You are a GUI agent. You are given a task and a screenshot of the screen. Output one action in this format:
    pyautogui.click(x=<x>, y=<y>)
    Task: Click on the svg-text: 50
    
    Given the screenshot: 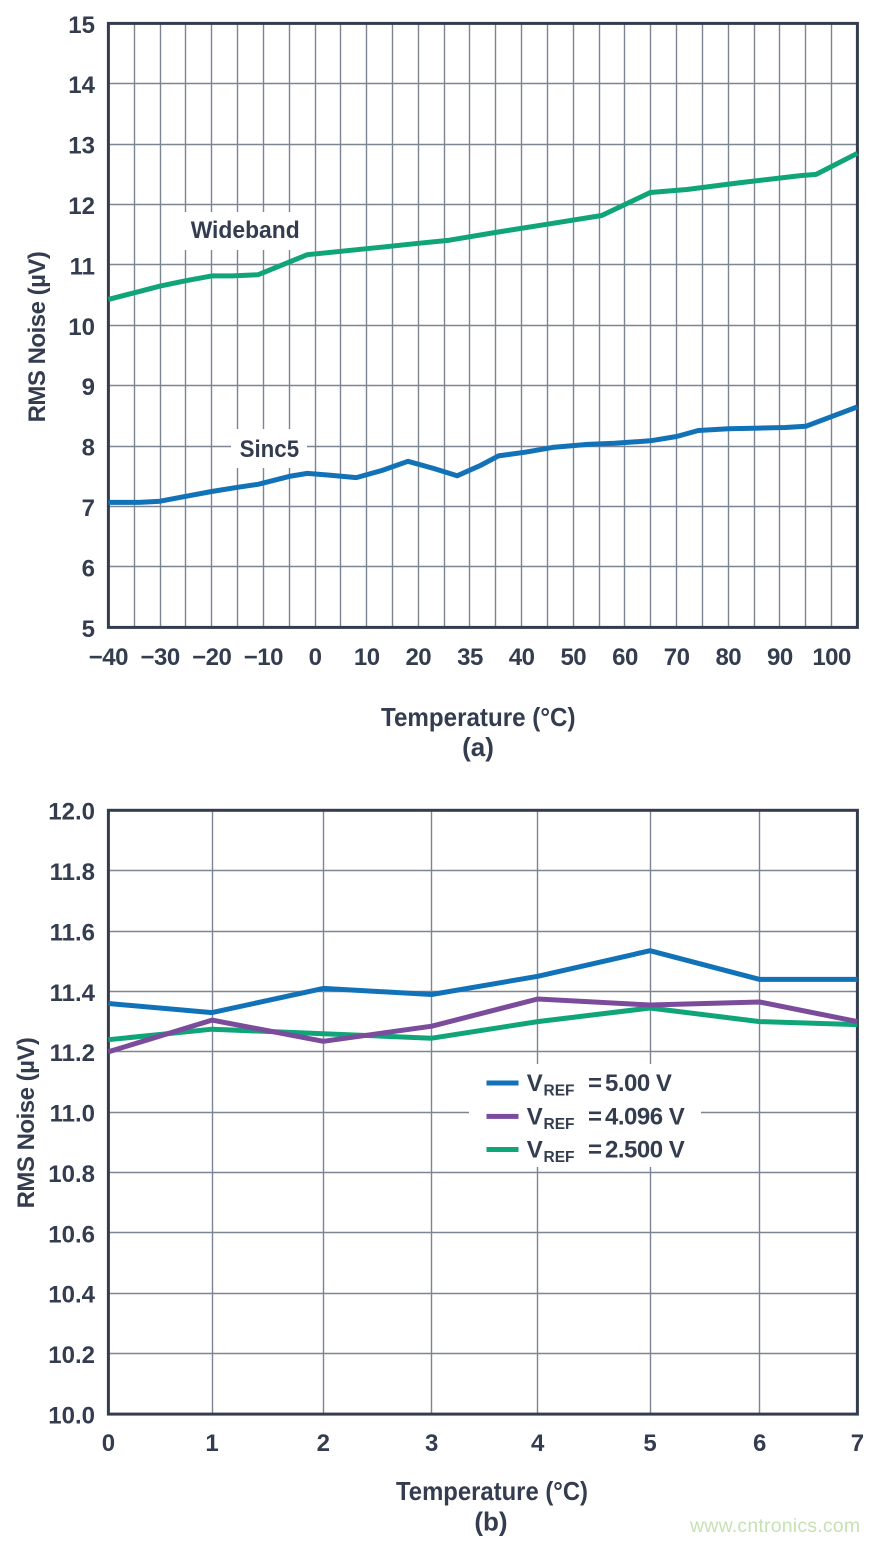 What is the action you would take?
    pyautogui.click(x=573, y=657)
    